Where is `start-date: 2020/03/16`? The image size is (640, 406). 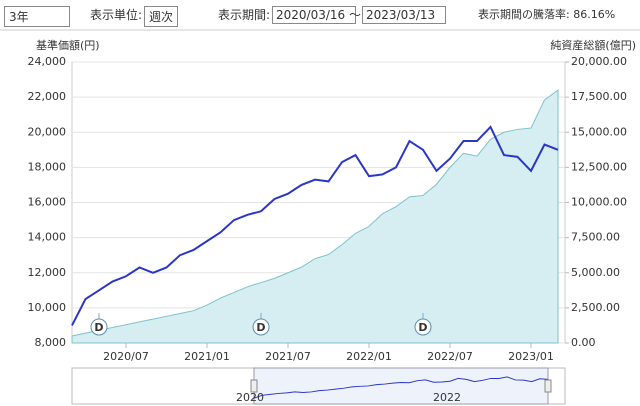 start-date: 2020/03/16 is located at coordinates (314, 15).